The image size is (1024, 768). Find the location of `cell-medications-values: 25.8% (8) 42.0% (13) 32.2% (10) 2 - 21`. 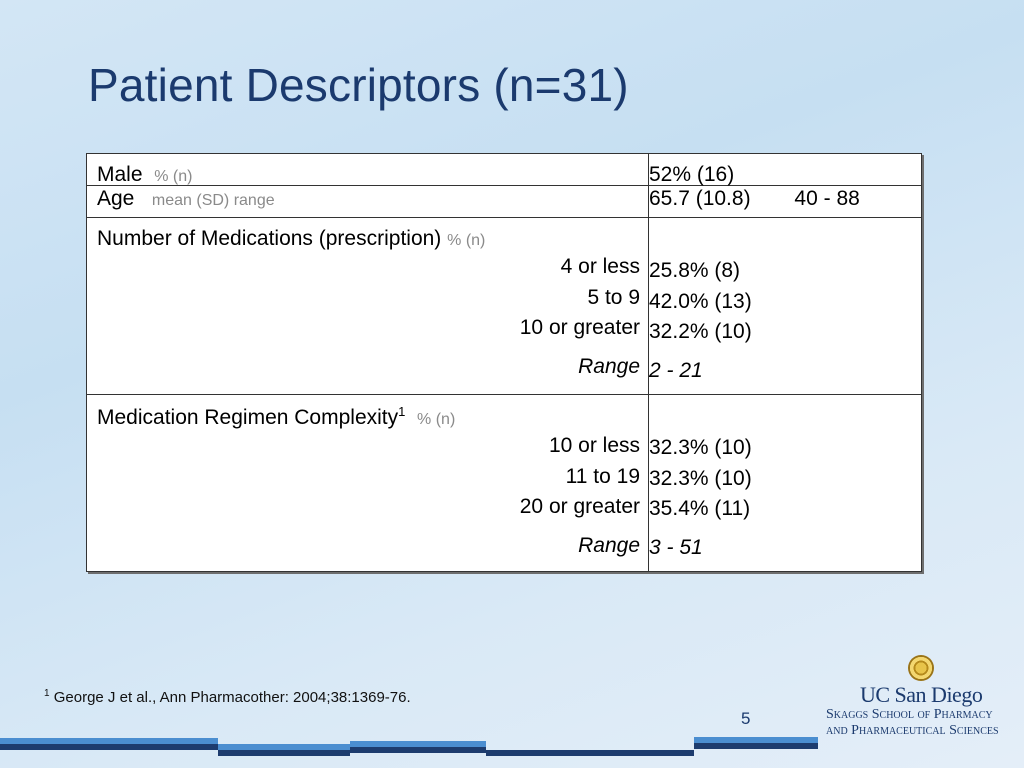

cell-medications-values: 25.8% (8) 42.0% (13) 32.2% (10) 2 - 21 is located at coordinates (785, 306).